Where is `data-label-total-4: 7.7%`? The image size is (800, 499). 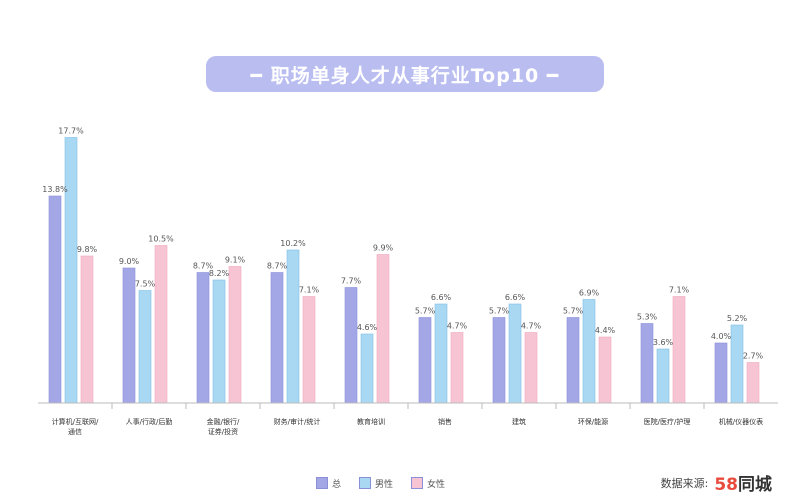
data-label-total-4: 7.7% is located at coordinates (351, 281).